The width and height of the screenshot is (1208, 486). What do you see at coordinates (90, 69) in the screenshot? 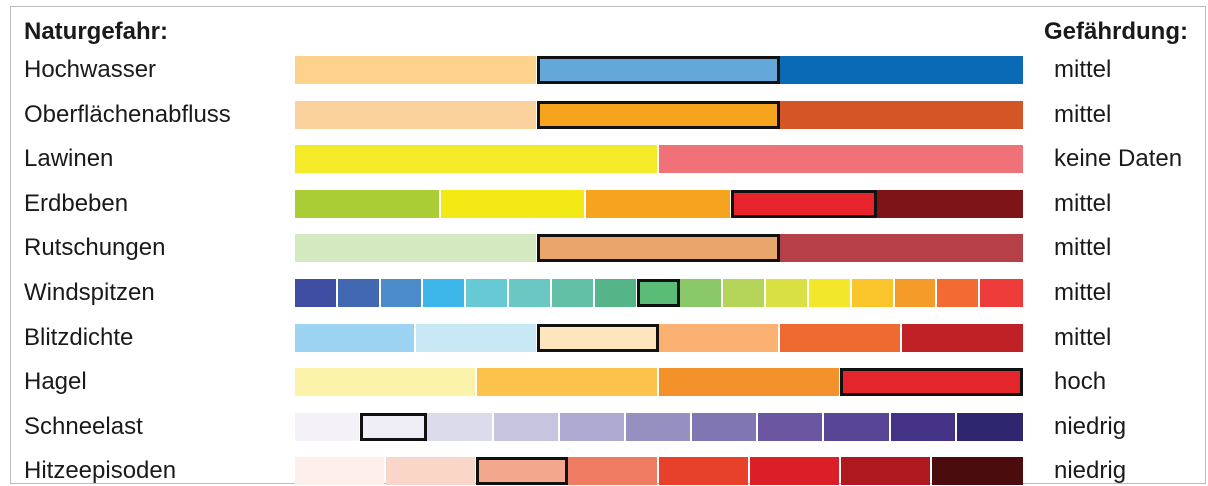
I see `hazard-name: Hochwasser` at bounding box center [90, 69].